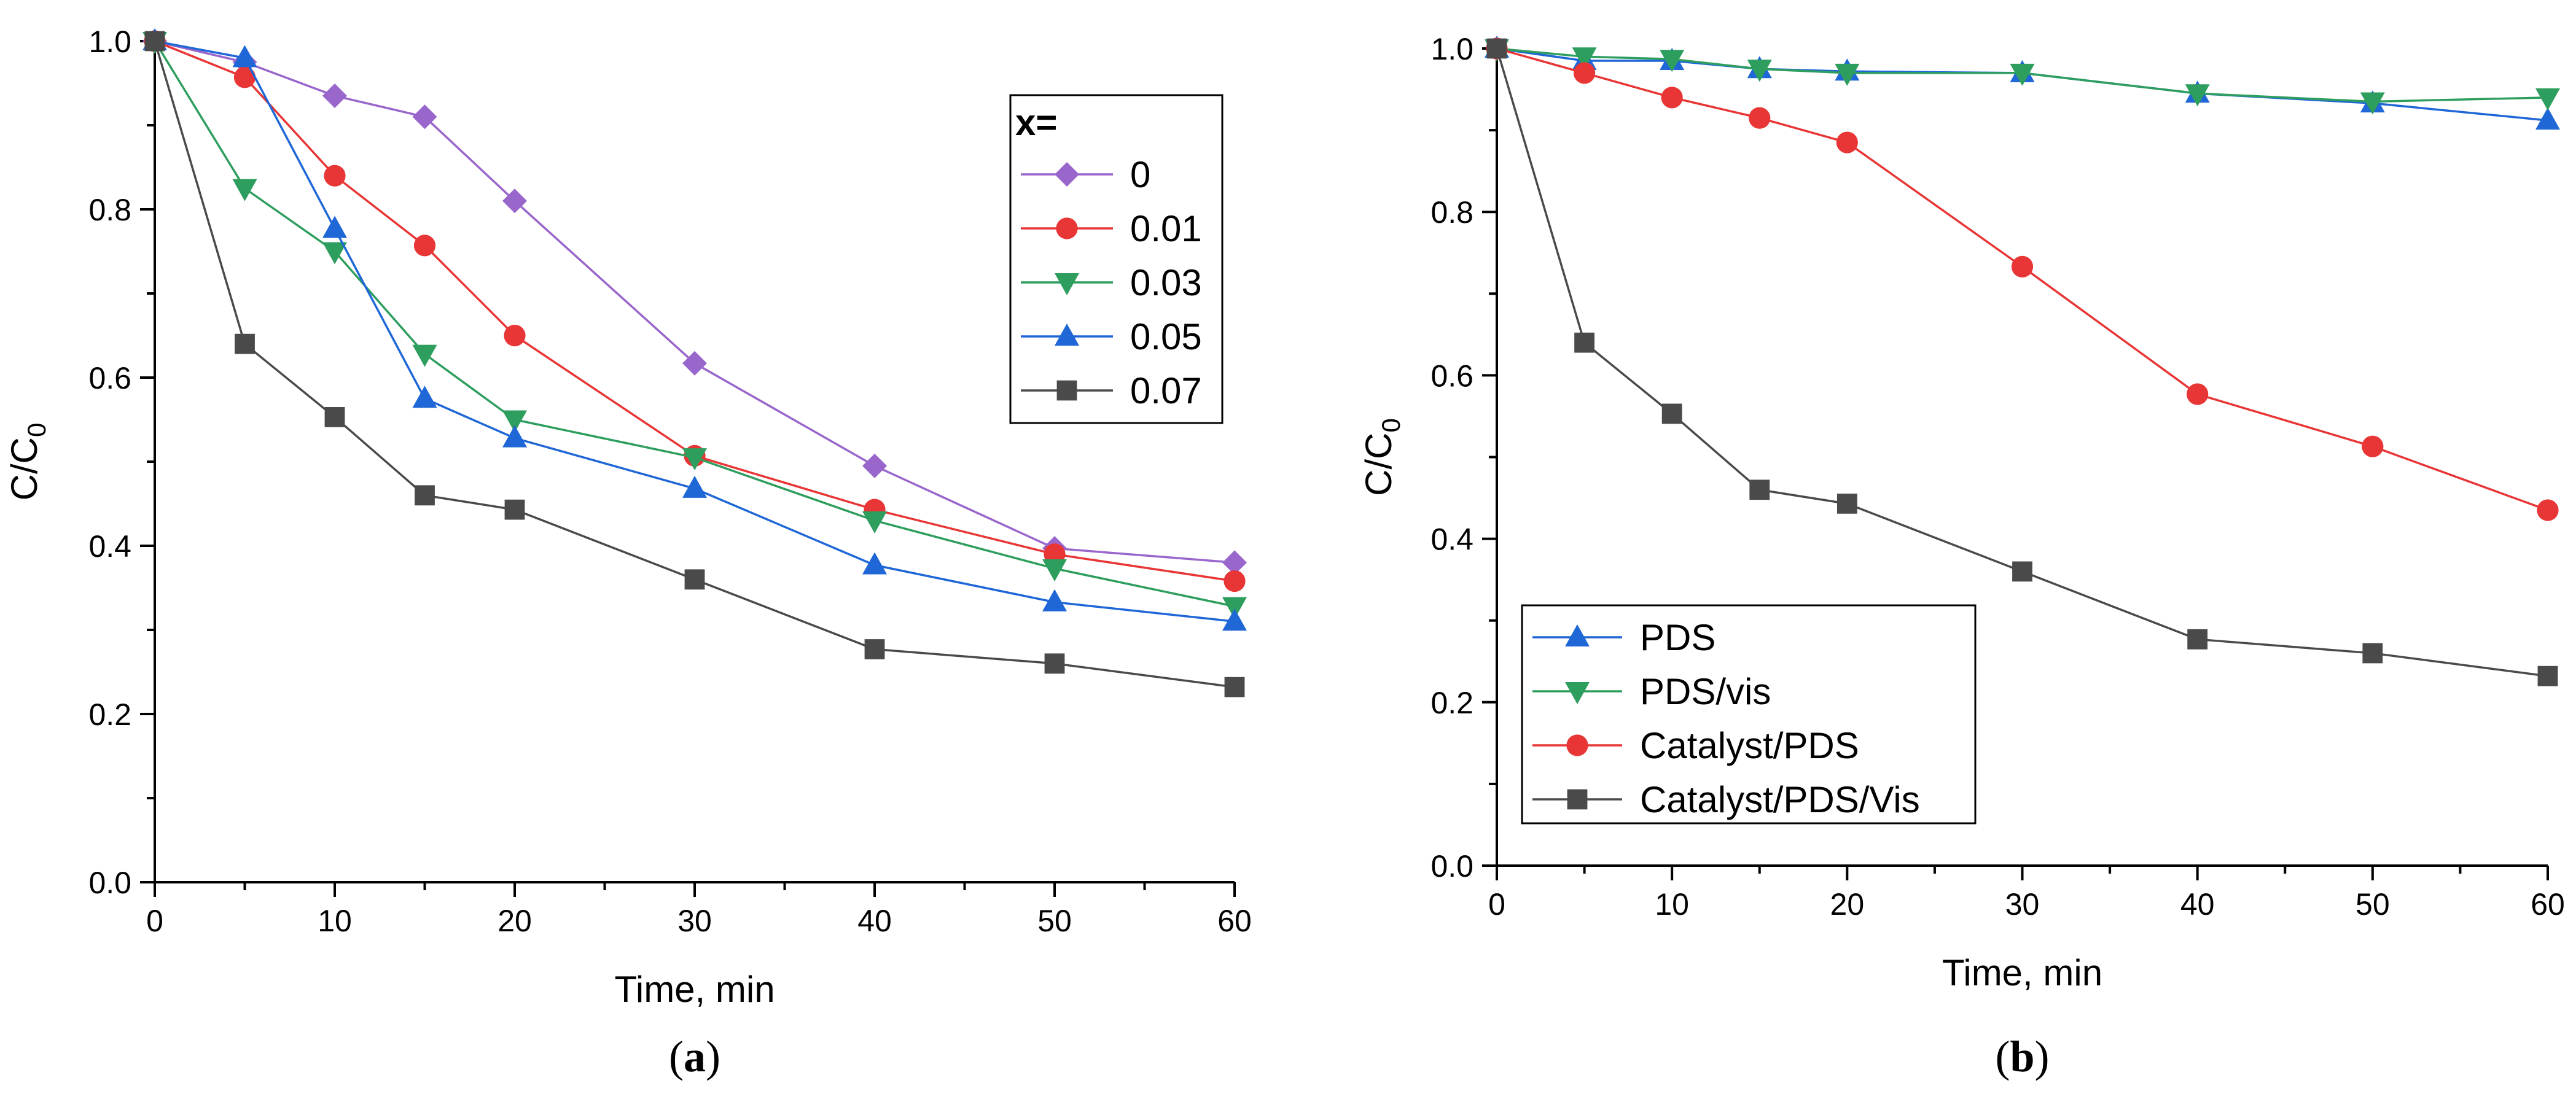 This screenshot has width=2576, height=1110. Describe the element at coordinates (1067, 174) in the screenshot. I see `panel-a-legend-item-0-marker` at that location.